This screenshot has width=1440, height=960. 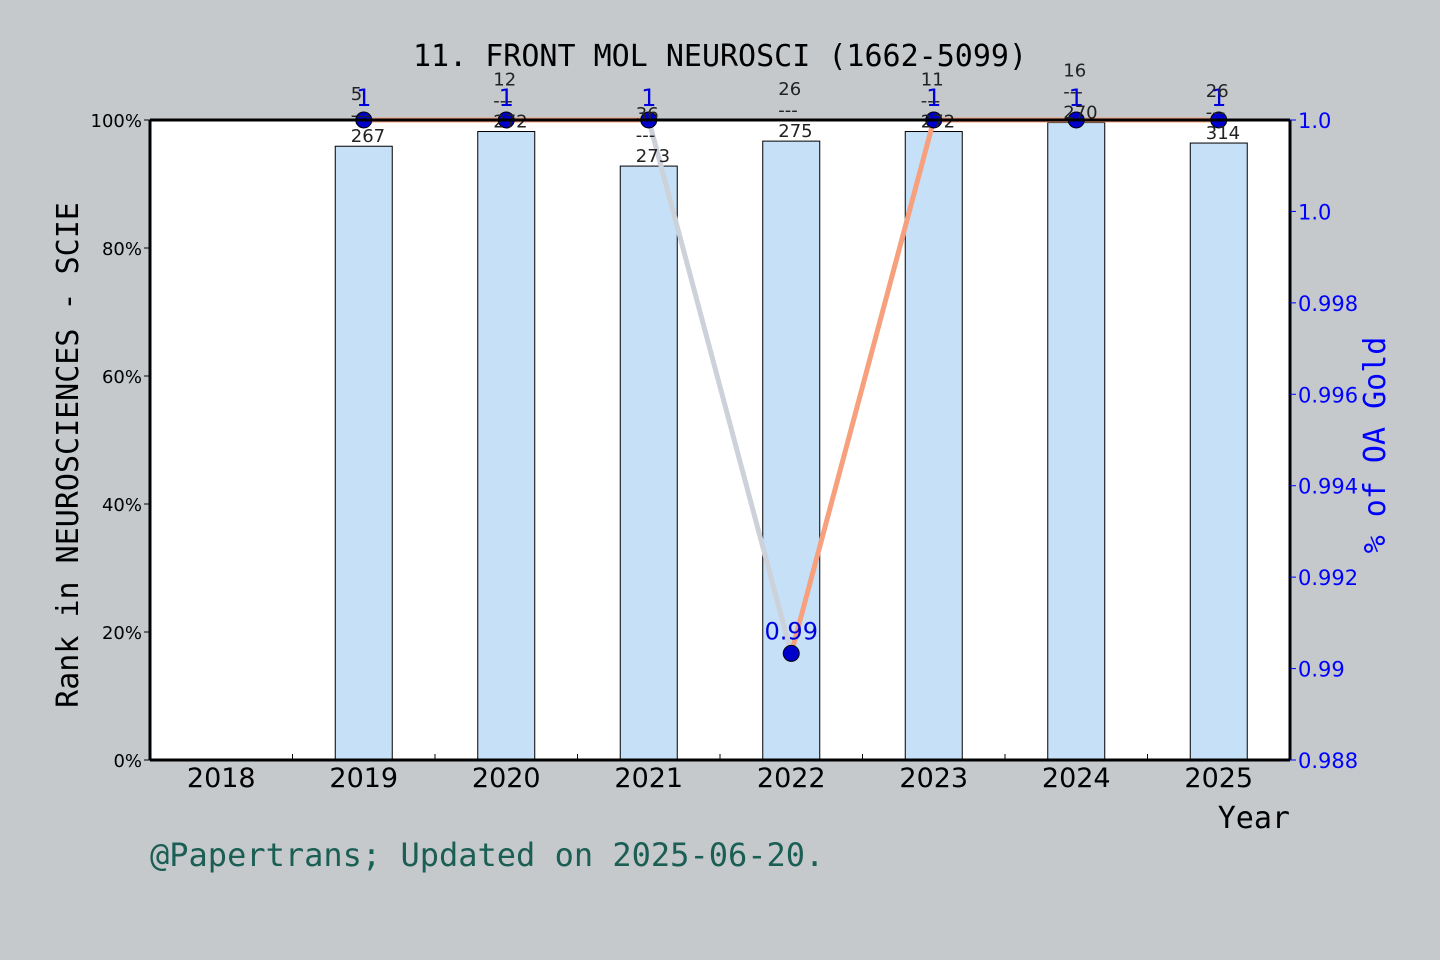 I want to click on x-tick-label: 2025, so click(x=1218, y=778).